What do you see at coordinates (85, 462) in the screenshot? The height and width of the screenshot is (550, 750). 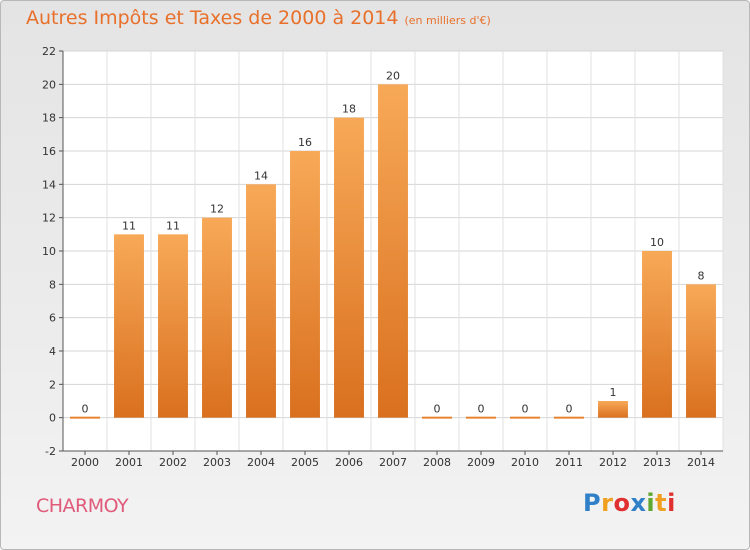 I see `x-tick-label: 2000` at bounding box center [85, 462].